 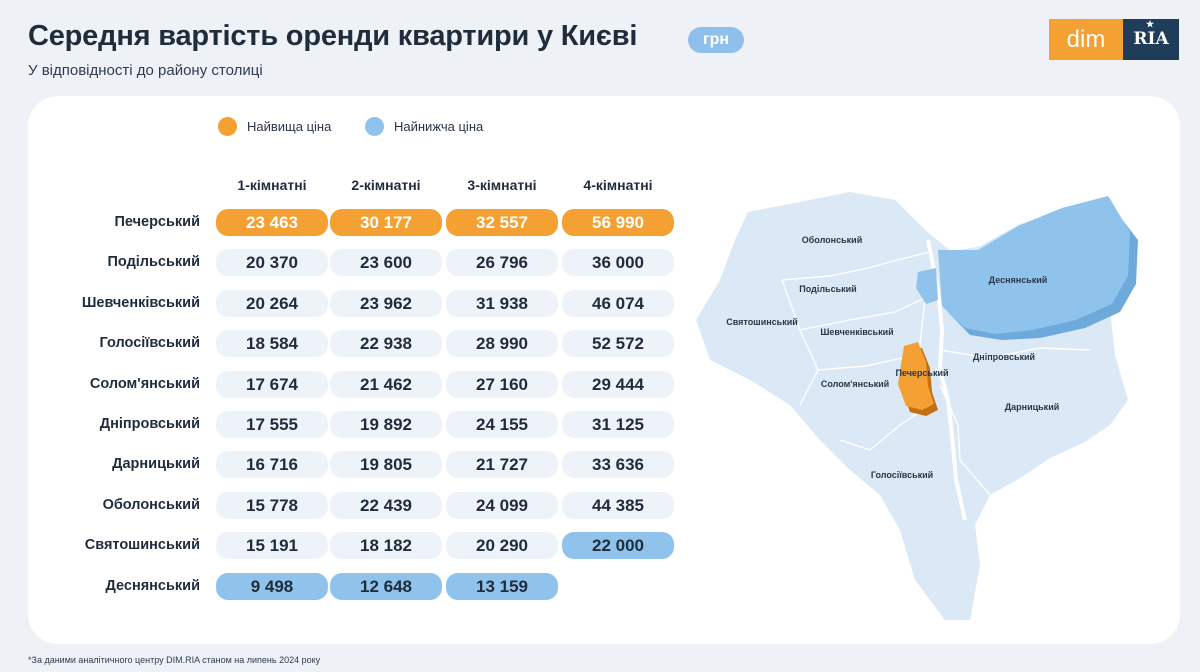 I want to click on price-cell: 33 636, so click(x=618, y=465).